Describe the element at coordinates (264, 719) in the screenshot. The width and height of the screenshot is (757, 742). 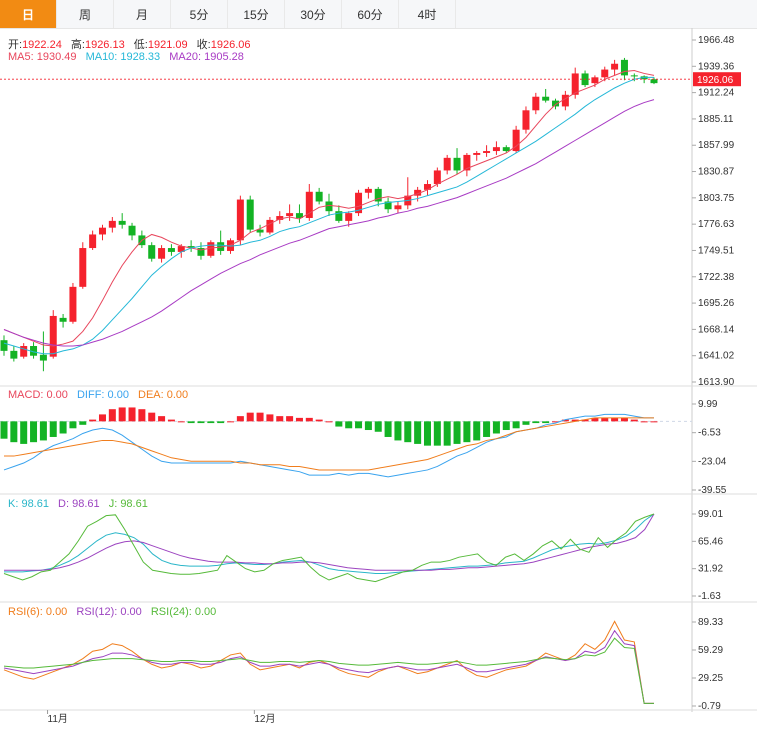
I see `x-axis-label: 12月` at that location.